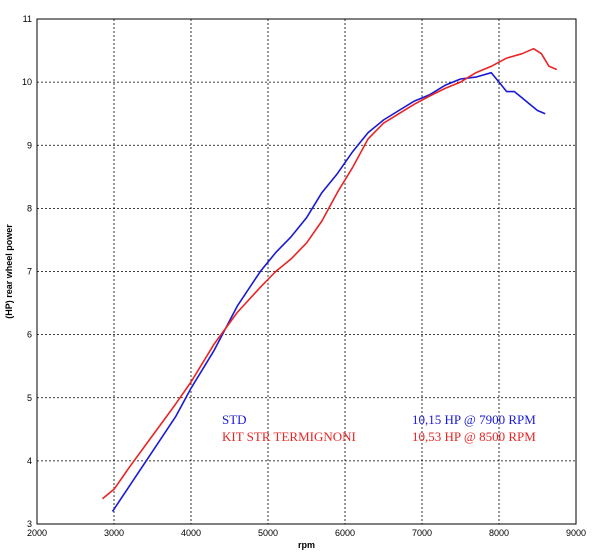 The width and height of the screenshot is (600, 560). I want to click on x-tick-label: 6000, so click(345, 533).